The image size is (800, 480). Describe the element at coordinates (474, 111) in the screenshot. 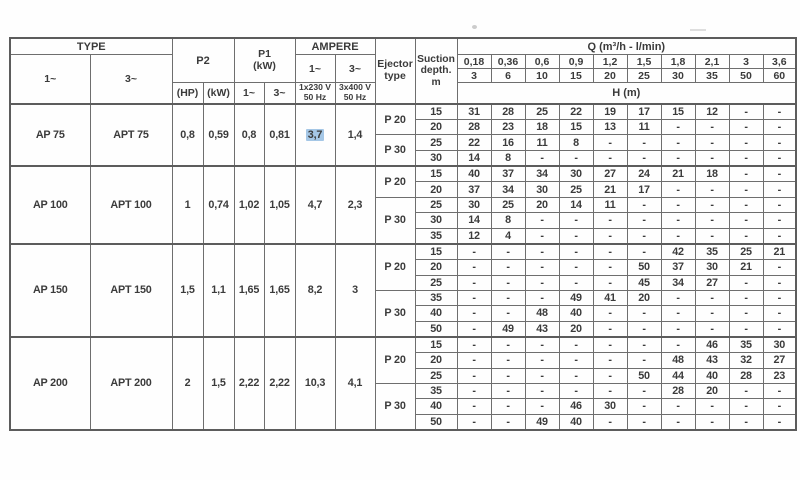

I see `cell-h-value: 31` at that location.